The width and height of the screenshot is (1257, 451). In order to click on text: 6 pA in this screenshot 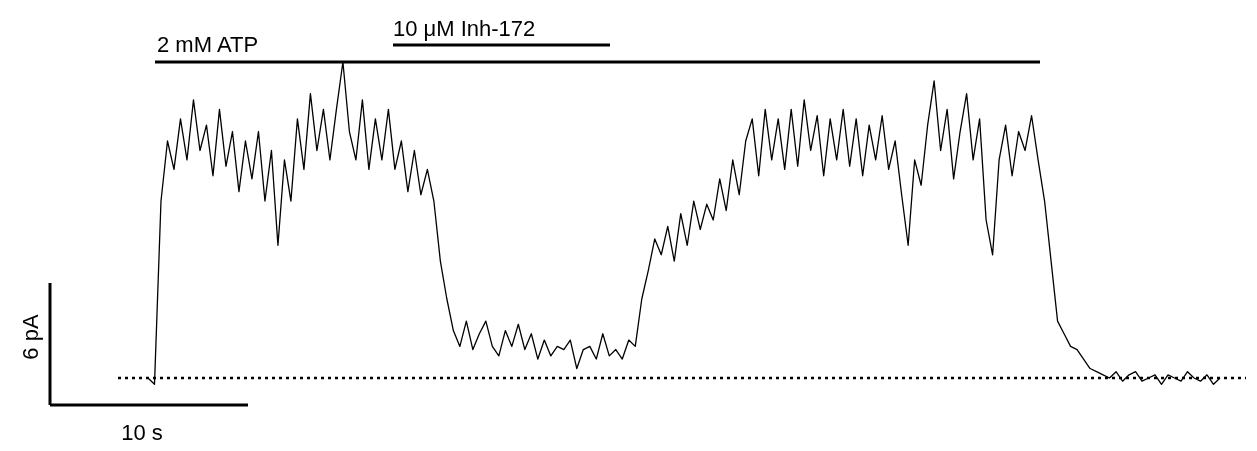, I will do `click(30, 337)`.